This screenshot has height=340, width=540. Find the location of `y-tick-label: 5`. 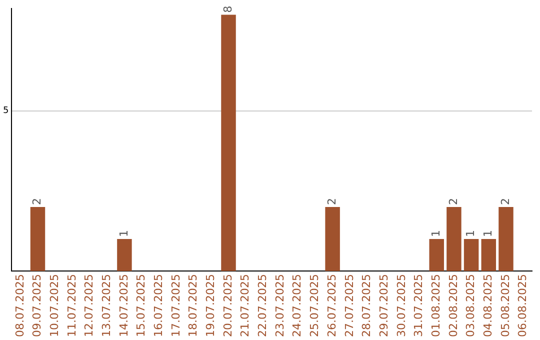

y-tick-label: 5 is located at coordinates (5, 111).